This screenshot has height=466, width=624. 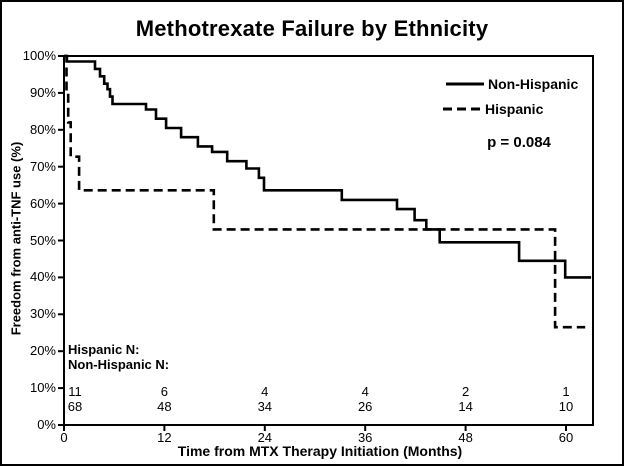 I want to click on legend-entry-non-hispanic: Non-Hispanic, so click(x=511, y=84).